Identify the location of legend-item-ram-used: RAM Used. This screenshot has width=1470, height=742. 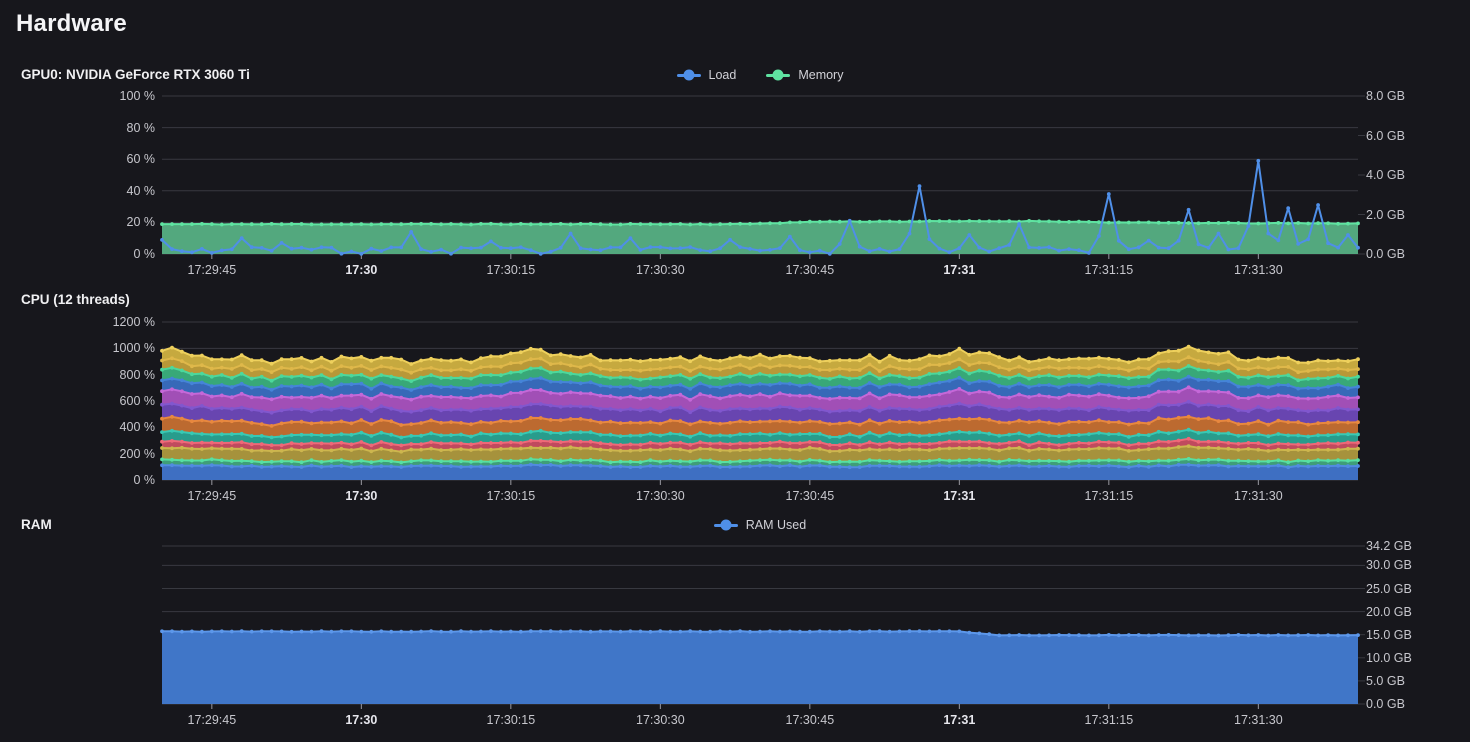
(760, 525).